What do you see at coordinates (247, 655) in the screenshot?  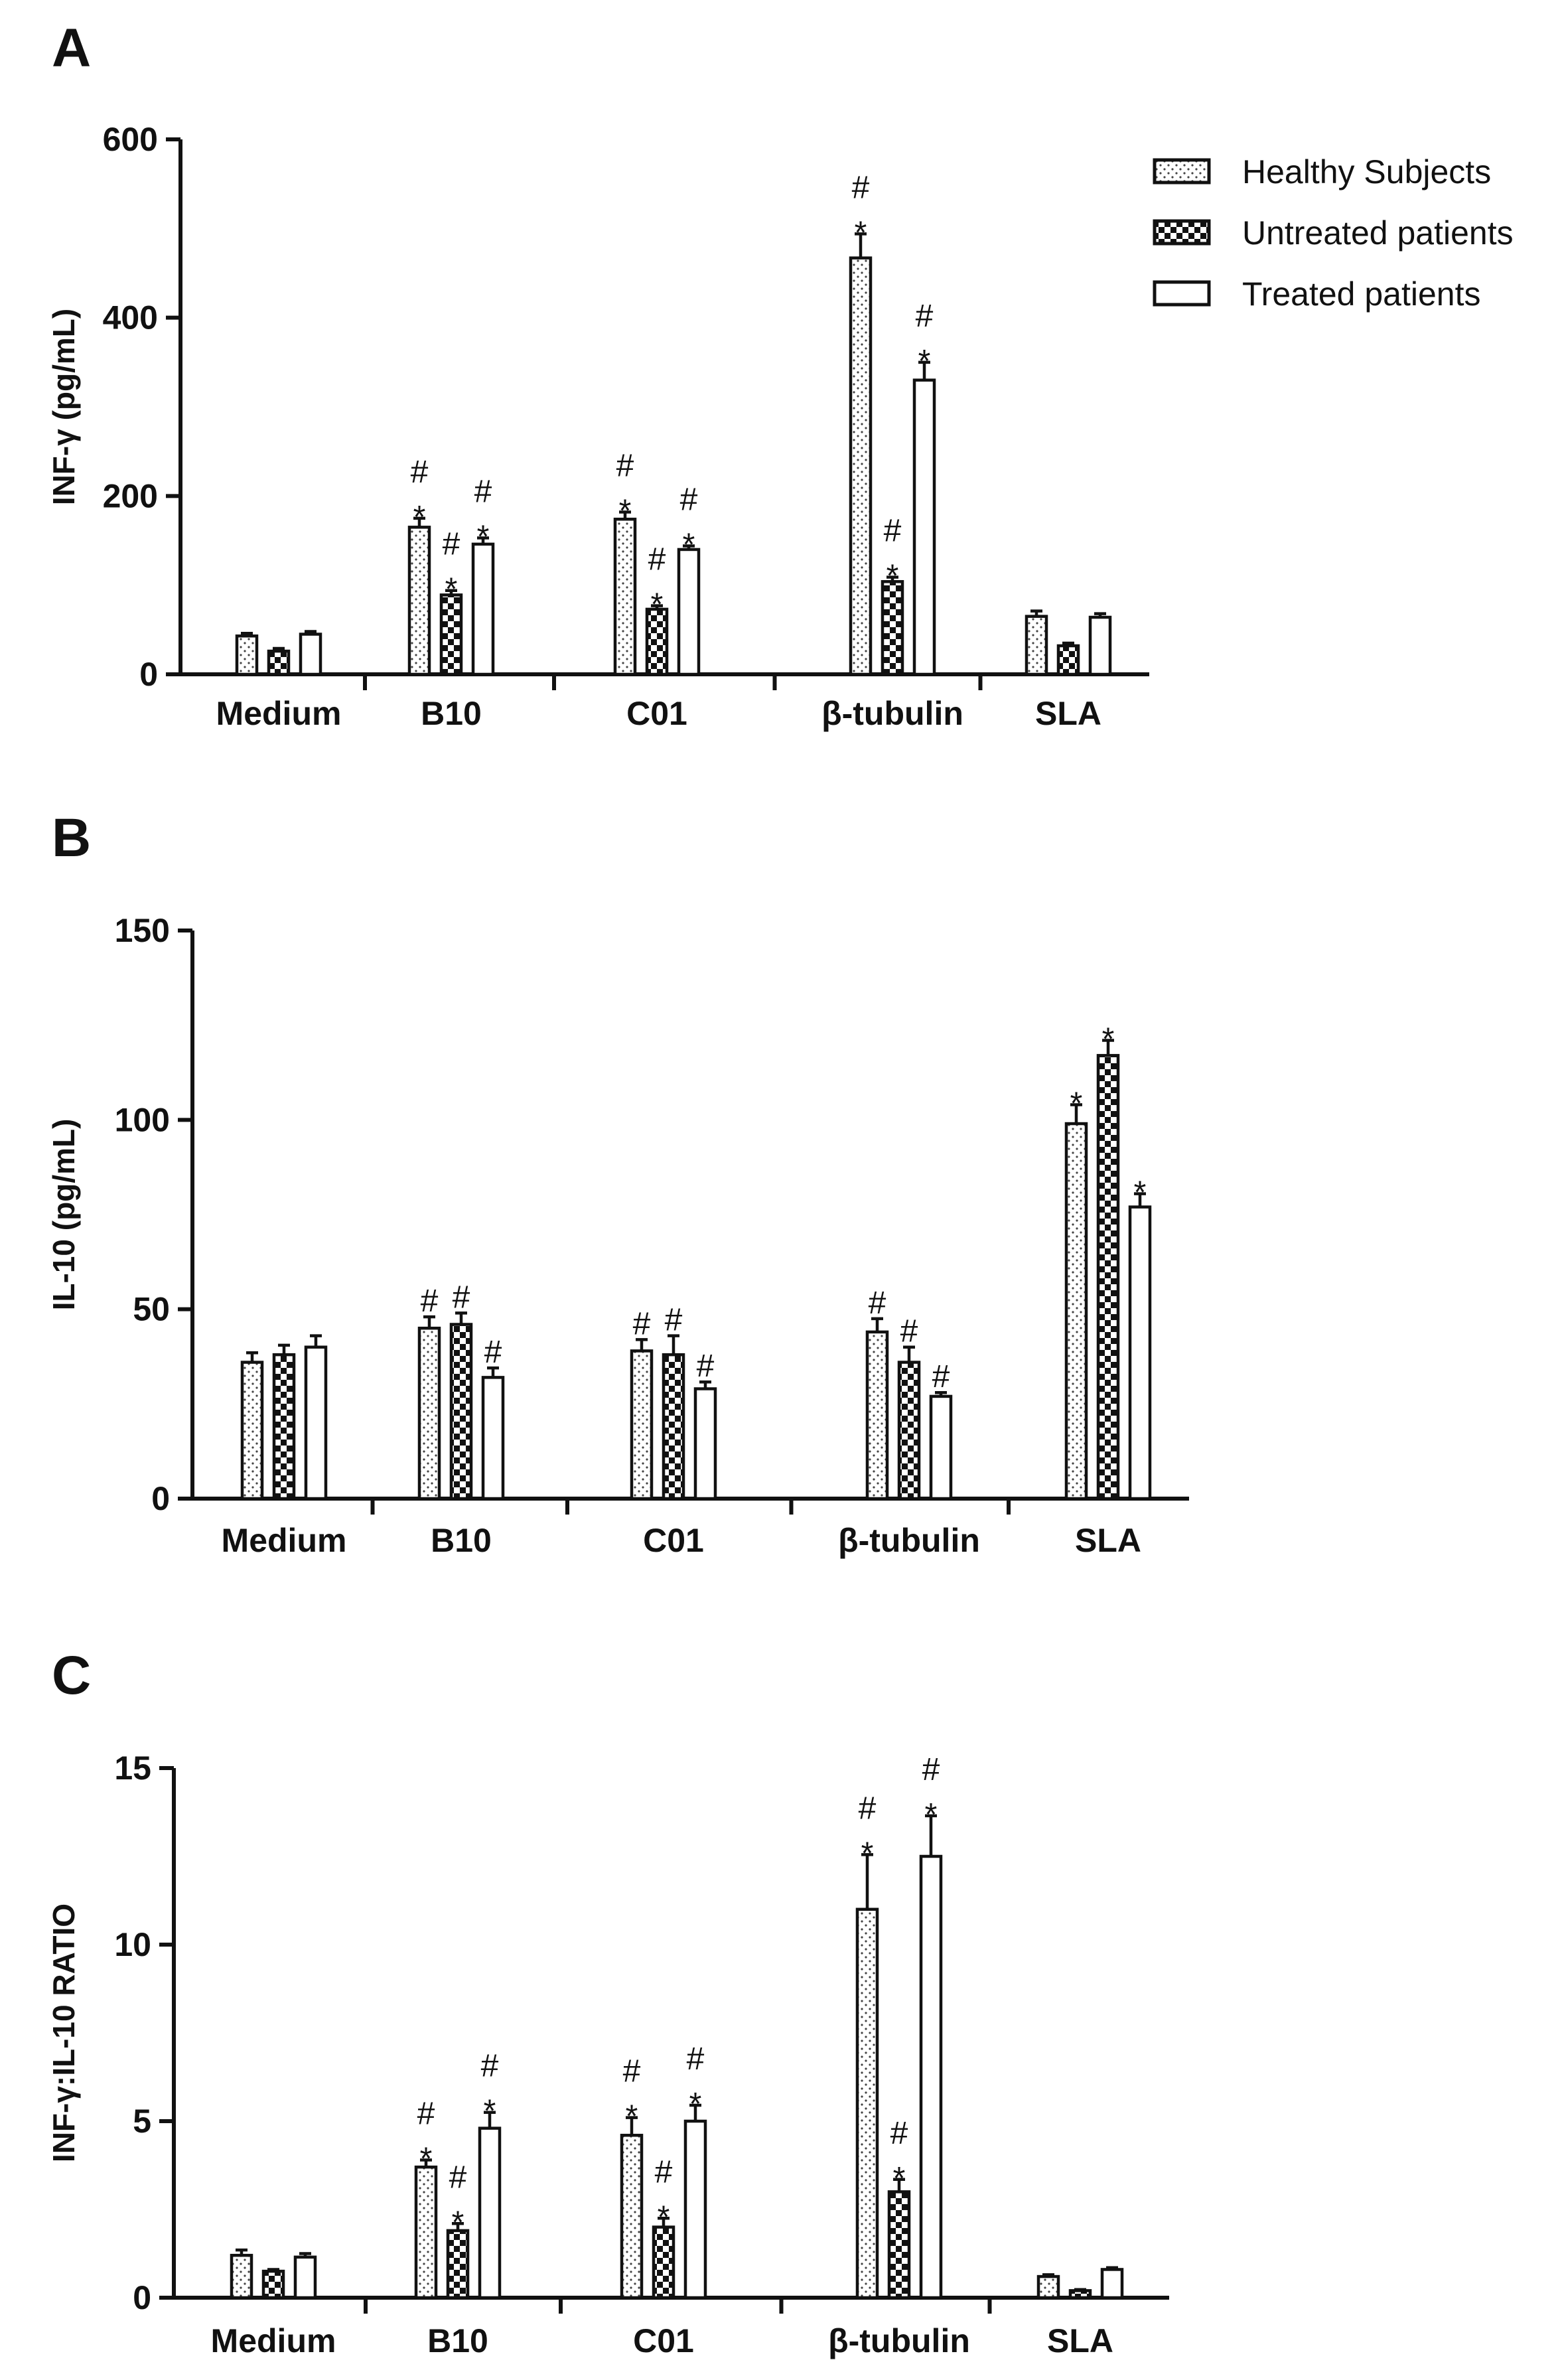 I see `bar-healthy-medium` at bounding box center [247, 655].